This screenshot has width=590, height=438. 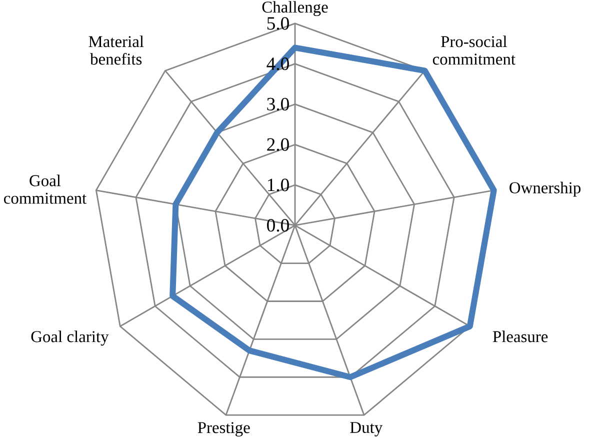 I want to click on spoke-label: Material benefits, so click(x=116, y=50).